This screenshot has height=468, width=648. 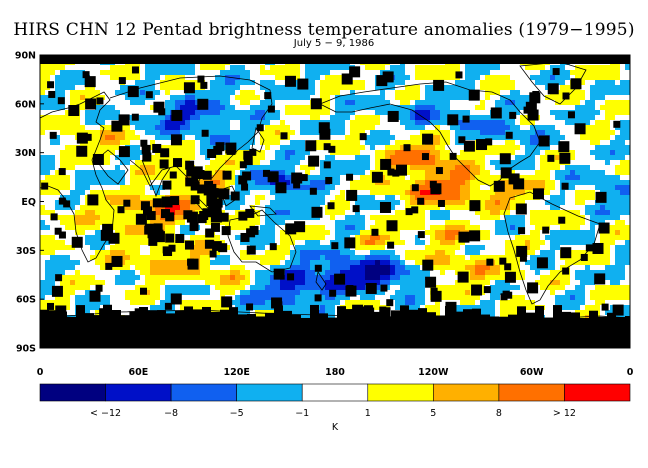 What do you see at coordinates (368, 413) in the screenshot?
I see `colorbar-label: 1` at bounding box center [368, 413].